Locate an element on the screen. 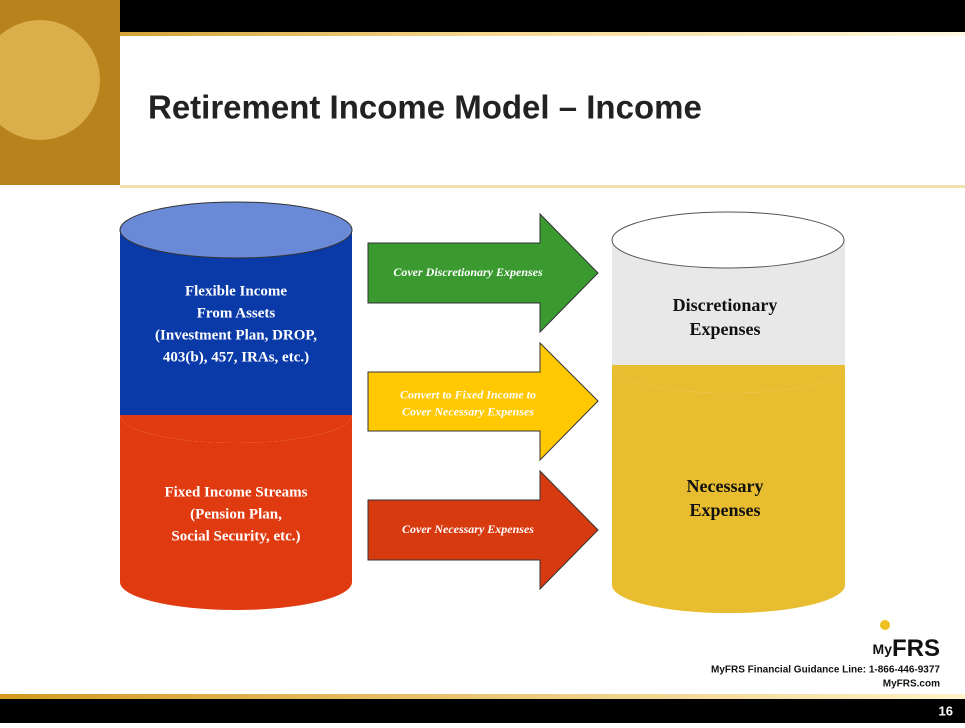 This screenshot has height=728, width=965. logo: MyFRS is located at coordinates (906, 648).